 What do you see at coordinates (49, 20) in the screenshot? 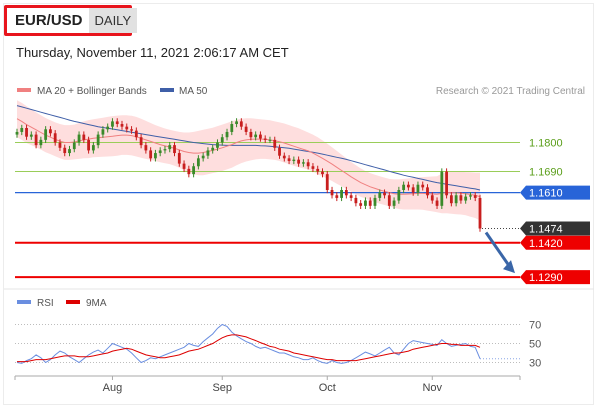
I see `pair-name: EUR/USD` at bounding box center [49, 20].